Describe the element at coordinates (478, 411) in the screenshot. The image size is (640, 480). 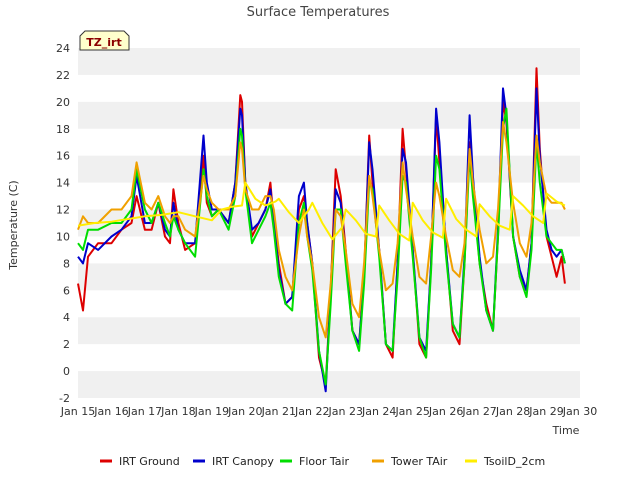
I see `x-tick-label: Jan 27` at that location.